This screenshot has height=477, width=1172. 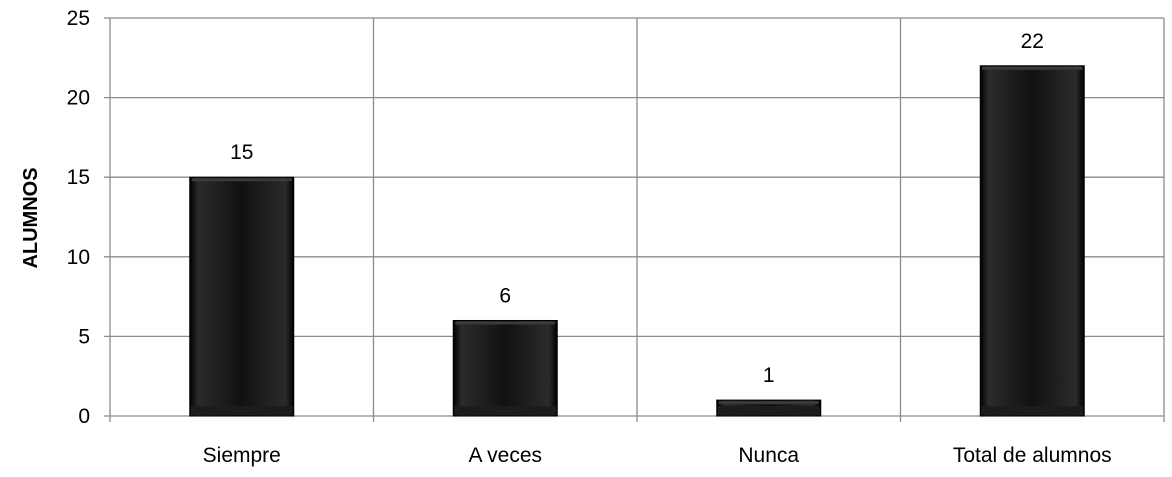 What do you see at coordinates (768, 455) in the screenshot?
I see `x-tick-label: Nunca` at bounding box center [768, 455].